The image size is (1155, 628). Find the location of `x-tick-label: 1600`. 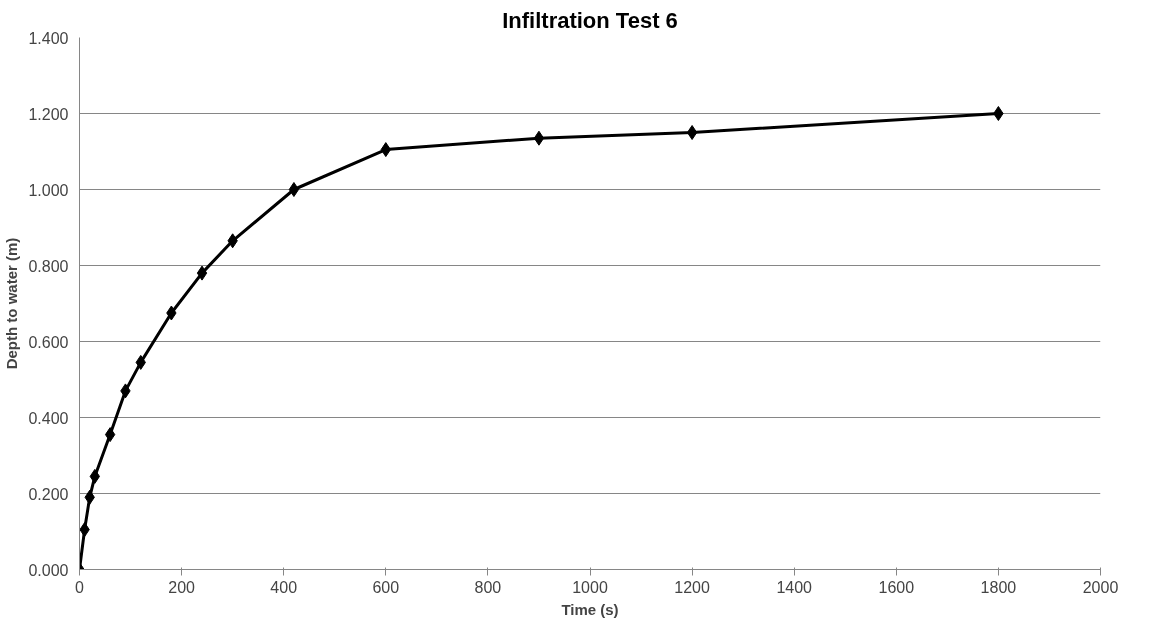

x-tick-label: 1600 is located at coordinates (896, 587).